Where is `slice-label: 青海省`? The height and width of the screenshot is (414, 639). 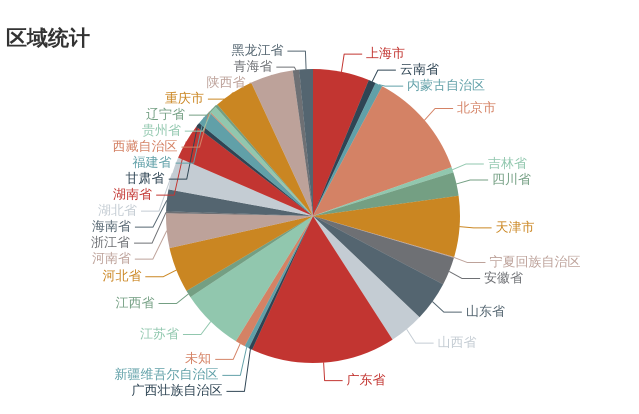
slice-label: 青海省 is located at coordinates (252, 67).